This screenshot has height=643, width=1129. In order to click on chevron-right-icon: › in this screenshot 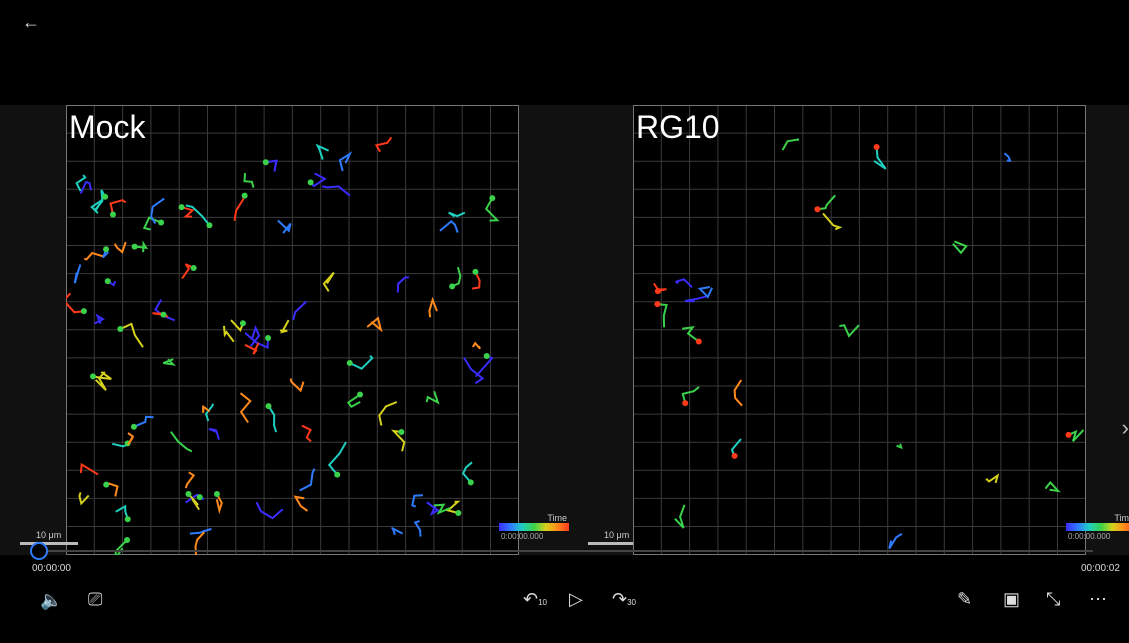, I will do `click(1125, 427)`.